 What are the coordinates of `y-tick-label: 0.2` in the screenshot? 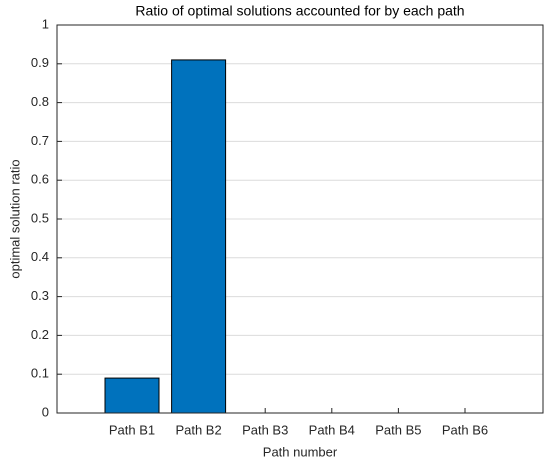 It's located at (40, 334).